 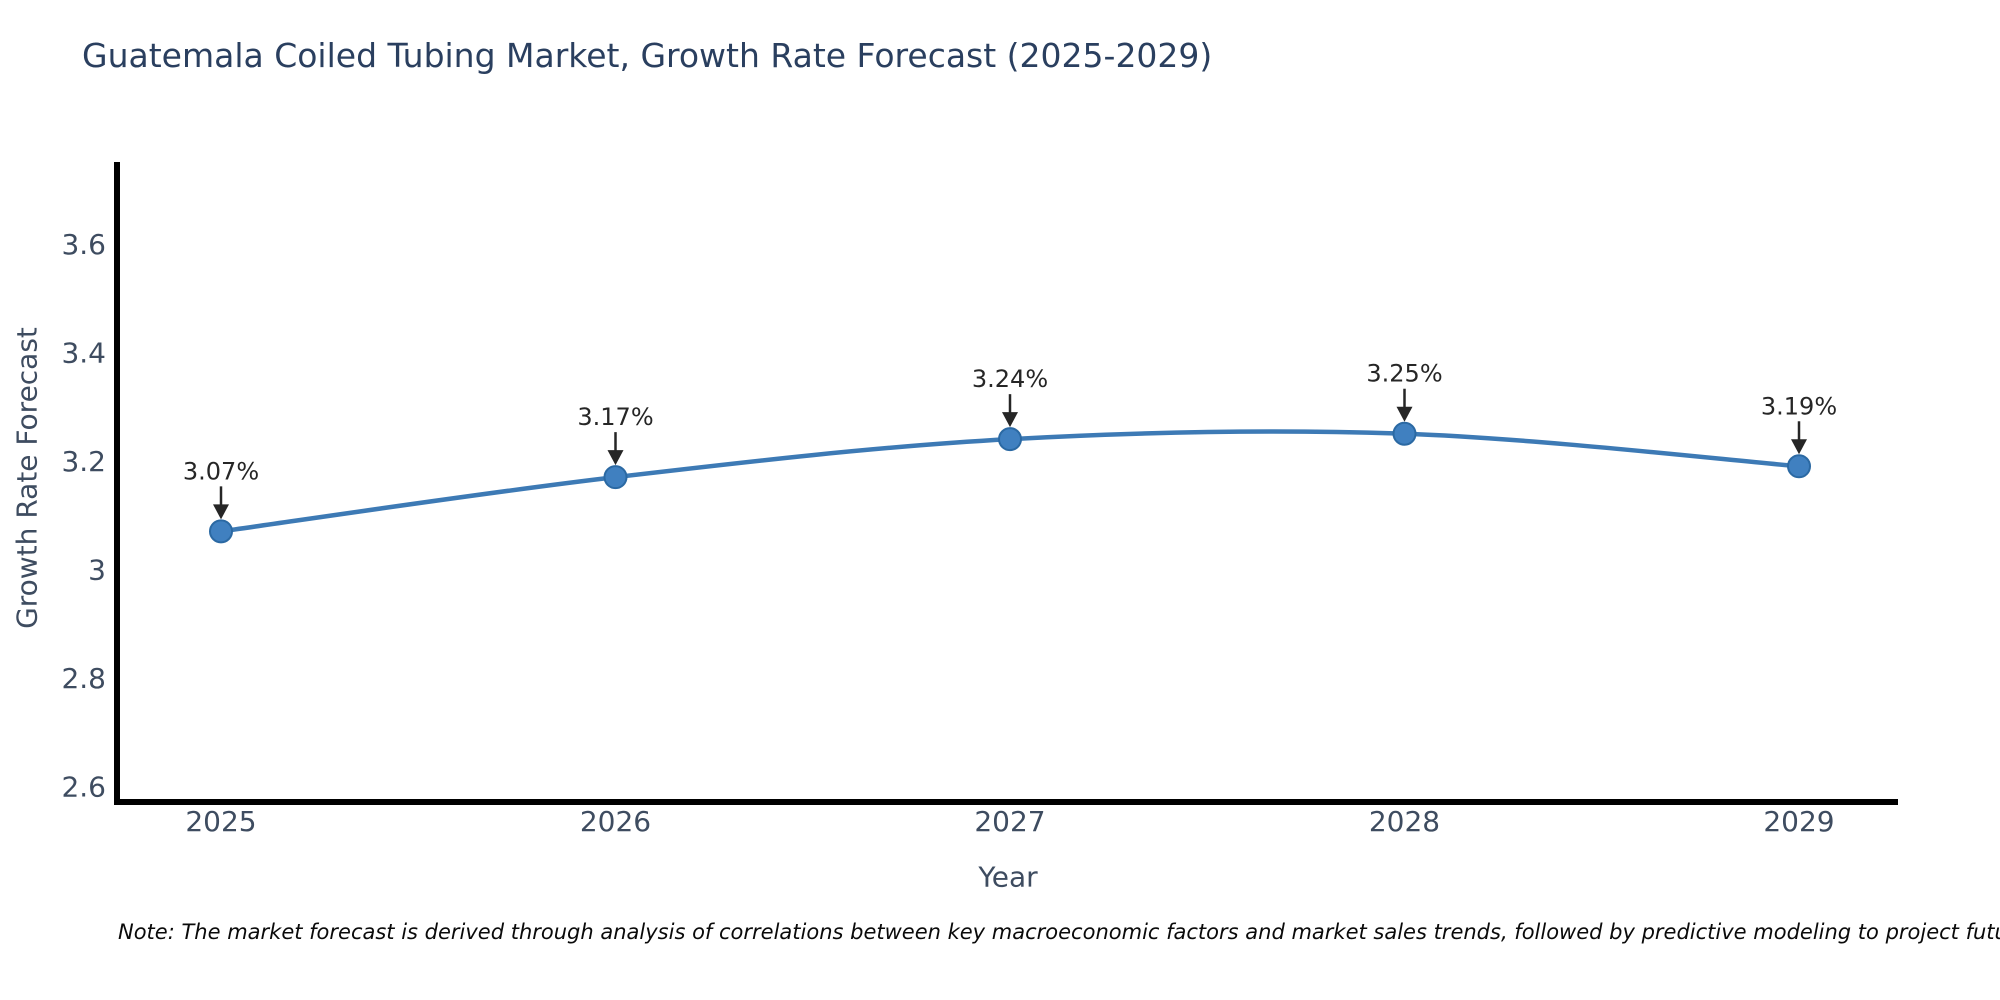 I want to click on data-point-label: 3.25%, so click(x=1404, y=374).